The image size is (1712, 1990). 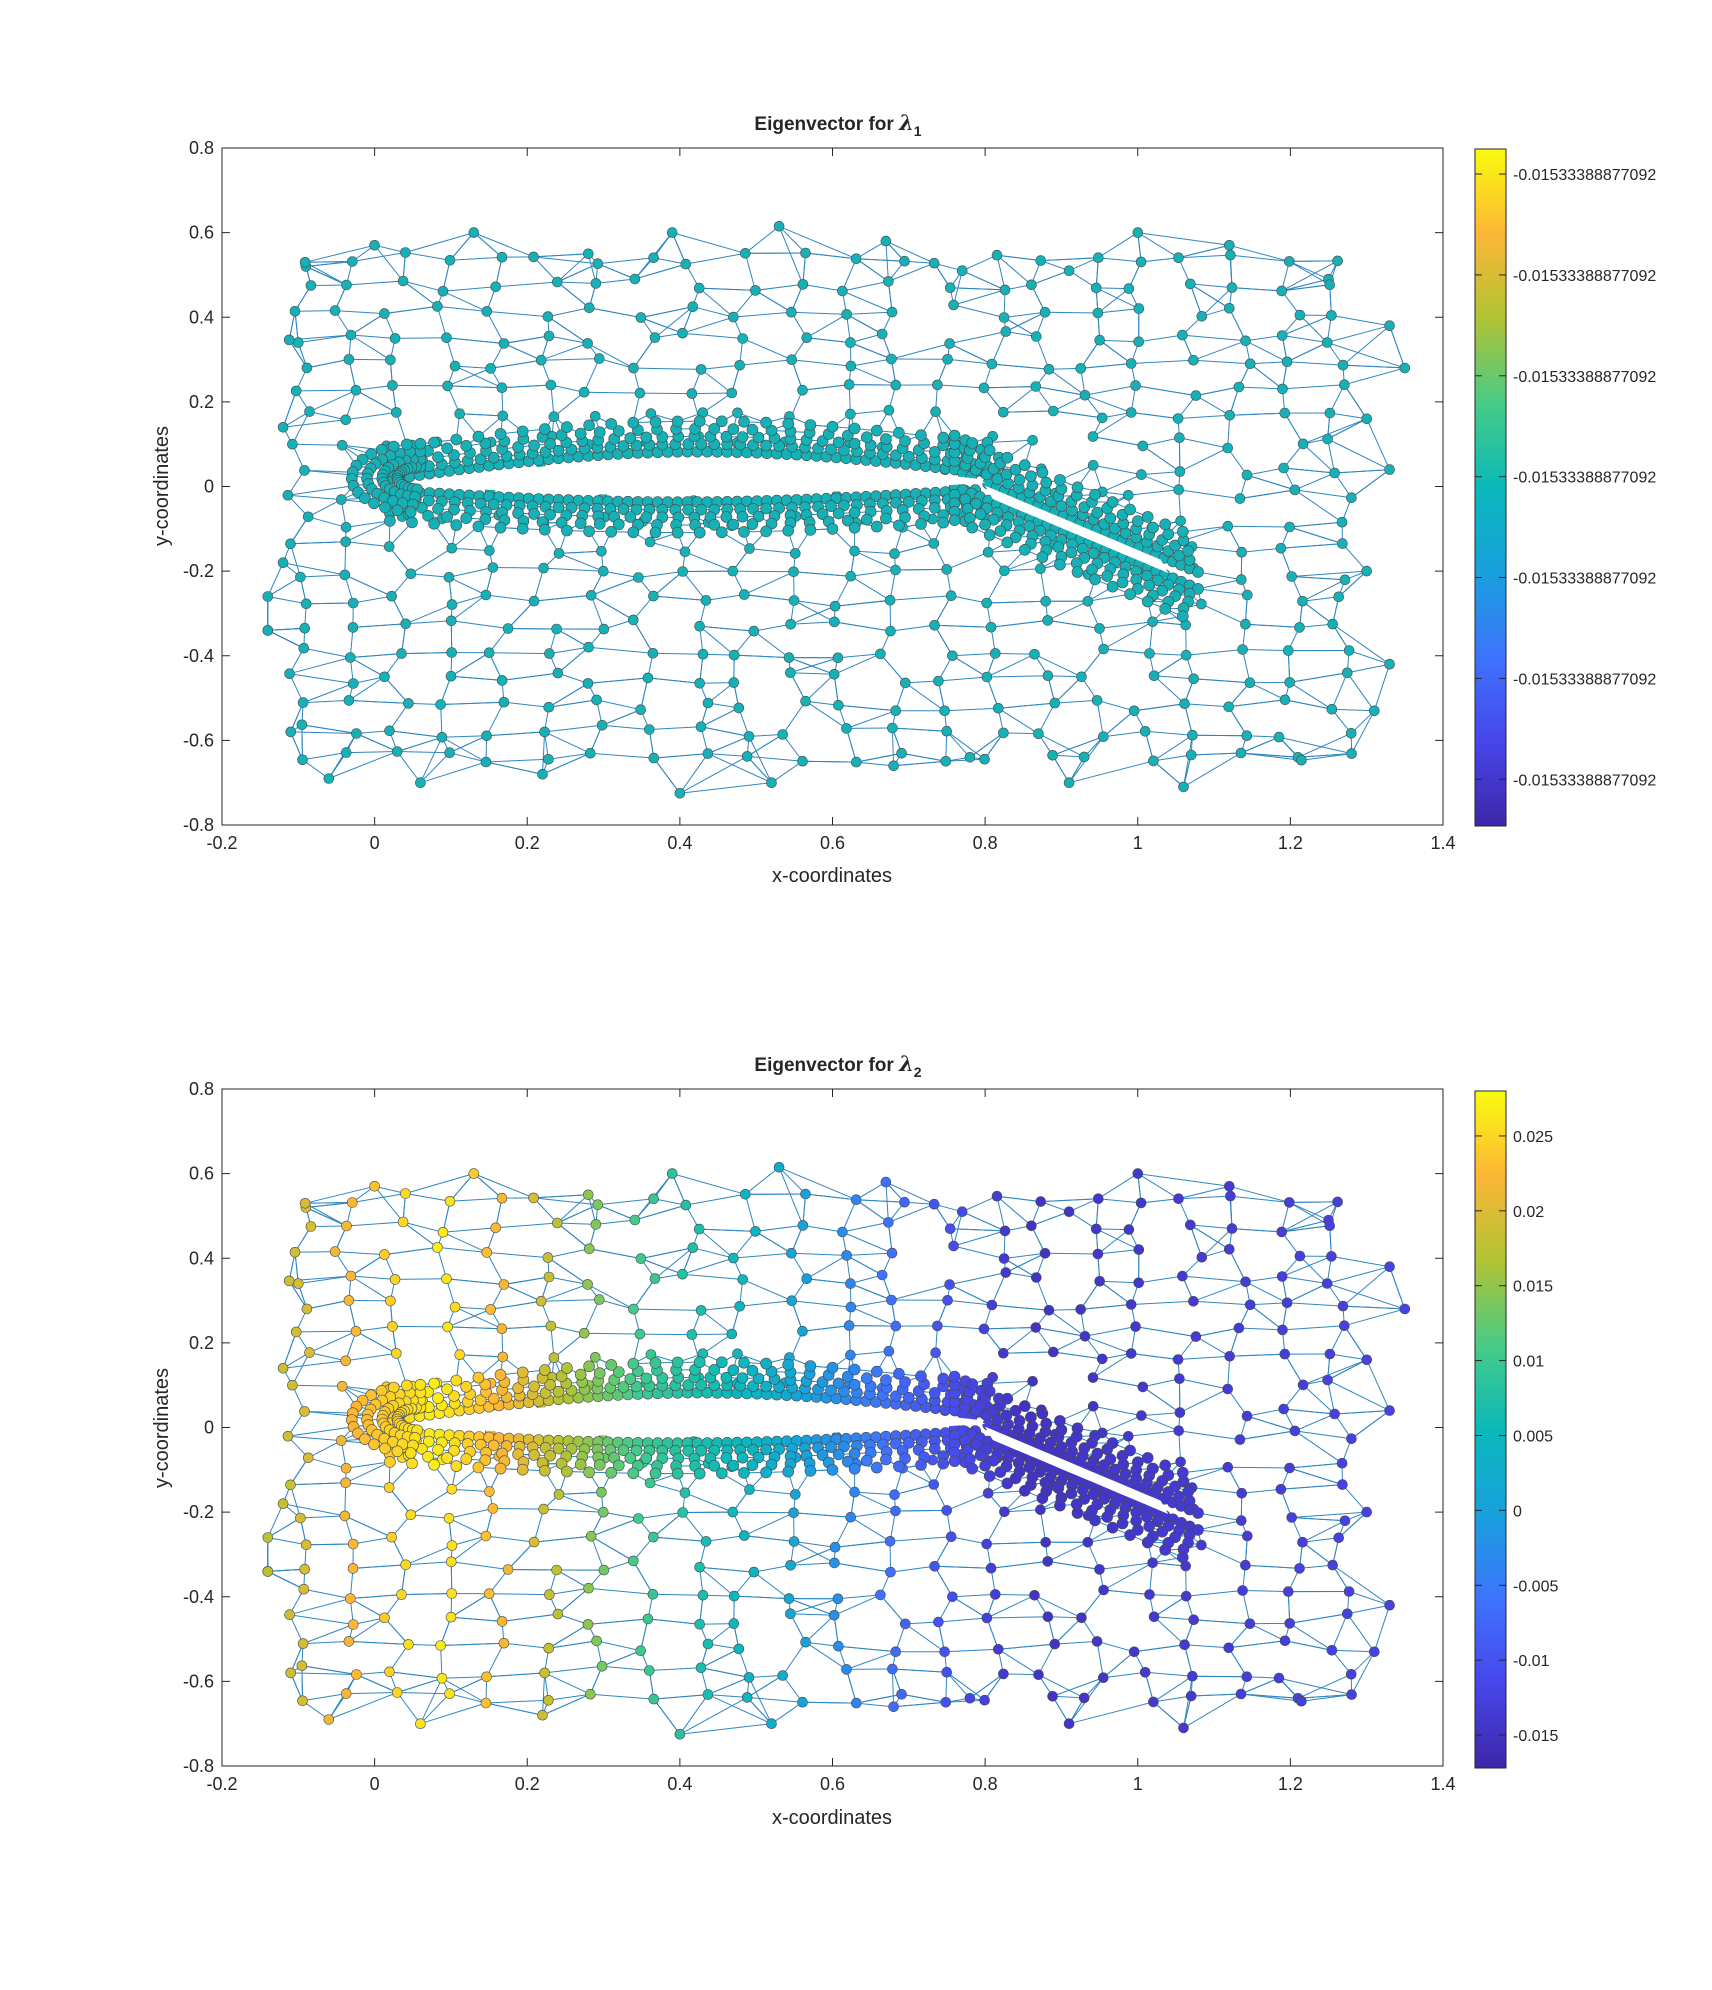 I want to click on x-tick-label: 0.4, so click(x=679, y=843).